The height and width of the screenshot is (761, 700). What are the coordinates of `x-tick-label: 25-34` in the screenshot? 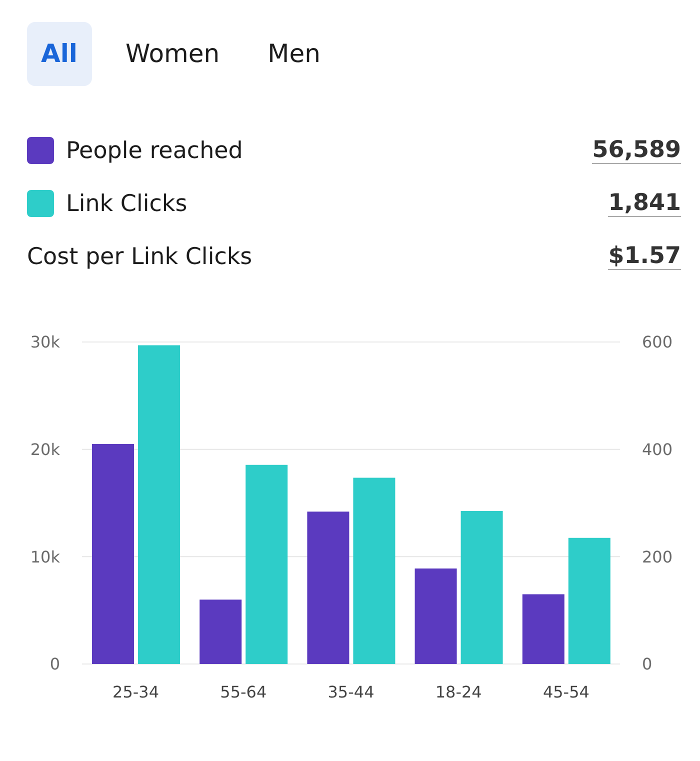 It's located at (136, 692).